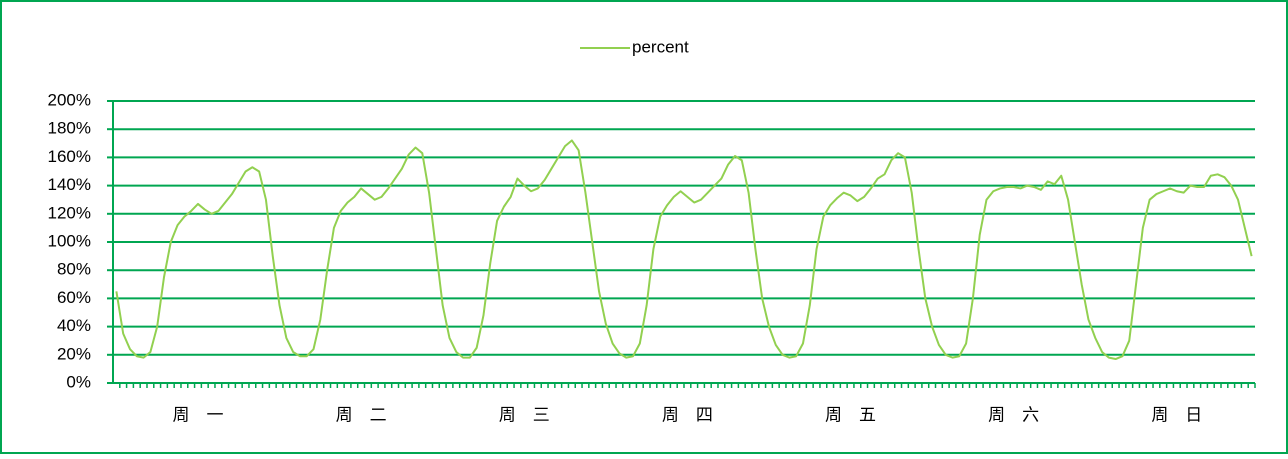 The width and height of the screenshot is (1288, 459). What do you see at coordinates (78, 381) in the screenshot?
I see `y-tick-label: 0%` at bounding box center [78, 381].